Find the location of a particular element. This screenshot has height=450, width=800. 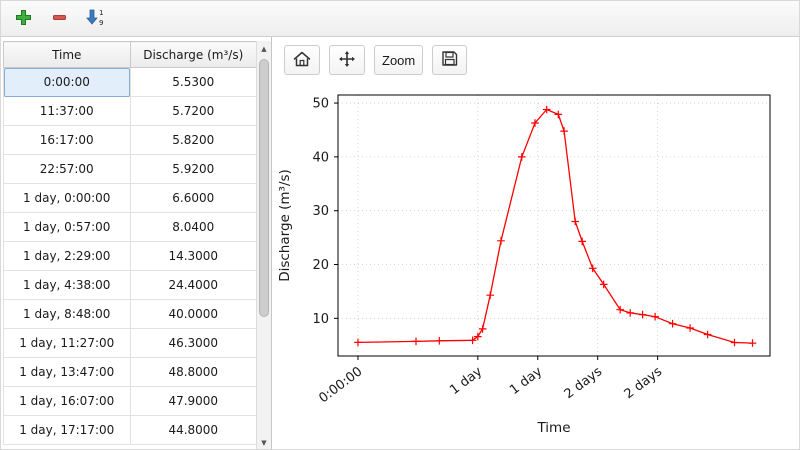

remove-row-button is located at coordinates (59, 19).